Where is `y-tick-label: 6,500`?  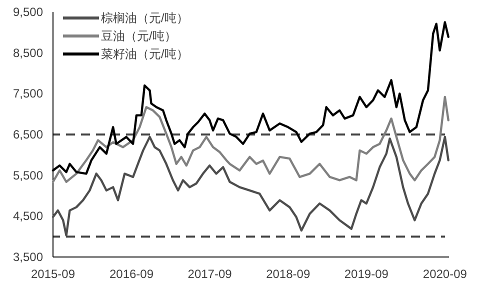 y-tick-label: 6,500 is located at coordinates (28, 135).